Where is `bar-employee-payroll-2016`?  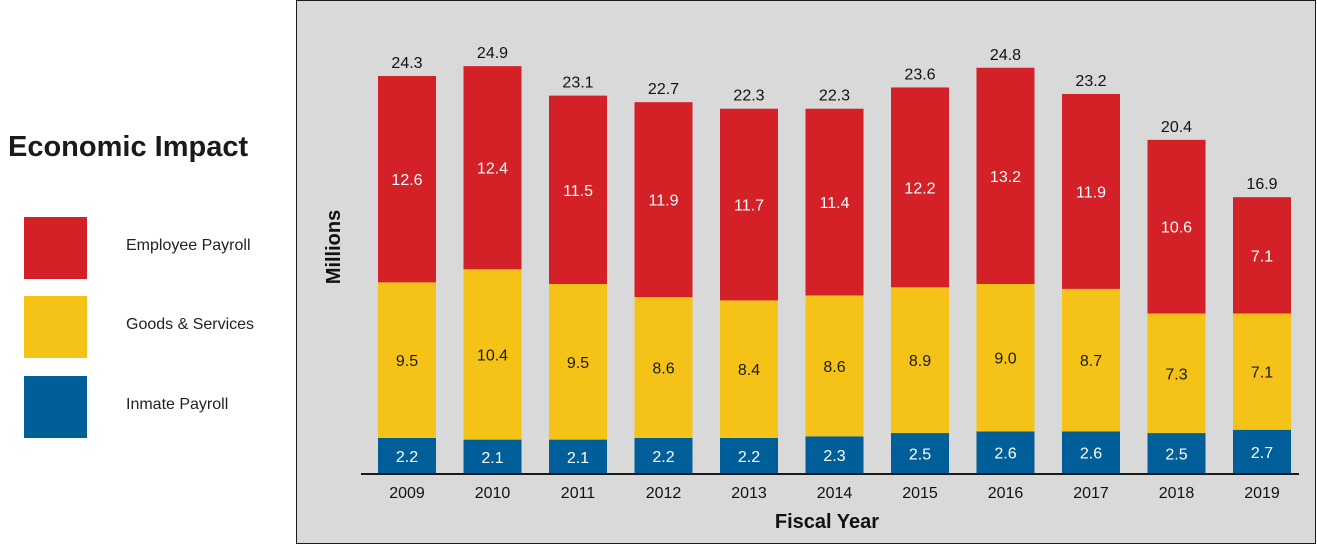
bar-employee-payroll-2016 is located at coordinates (1005, 175).